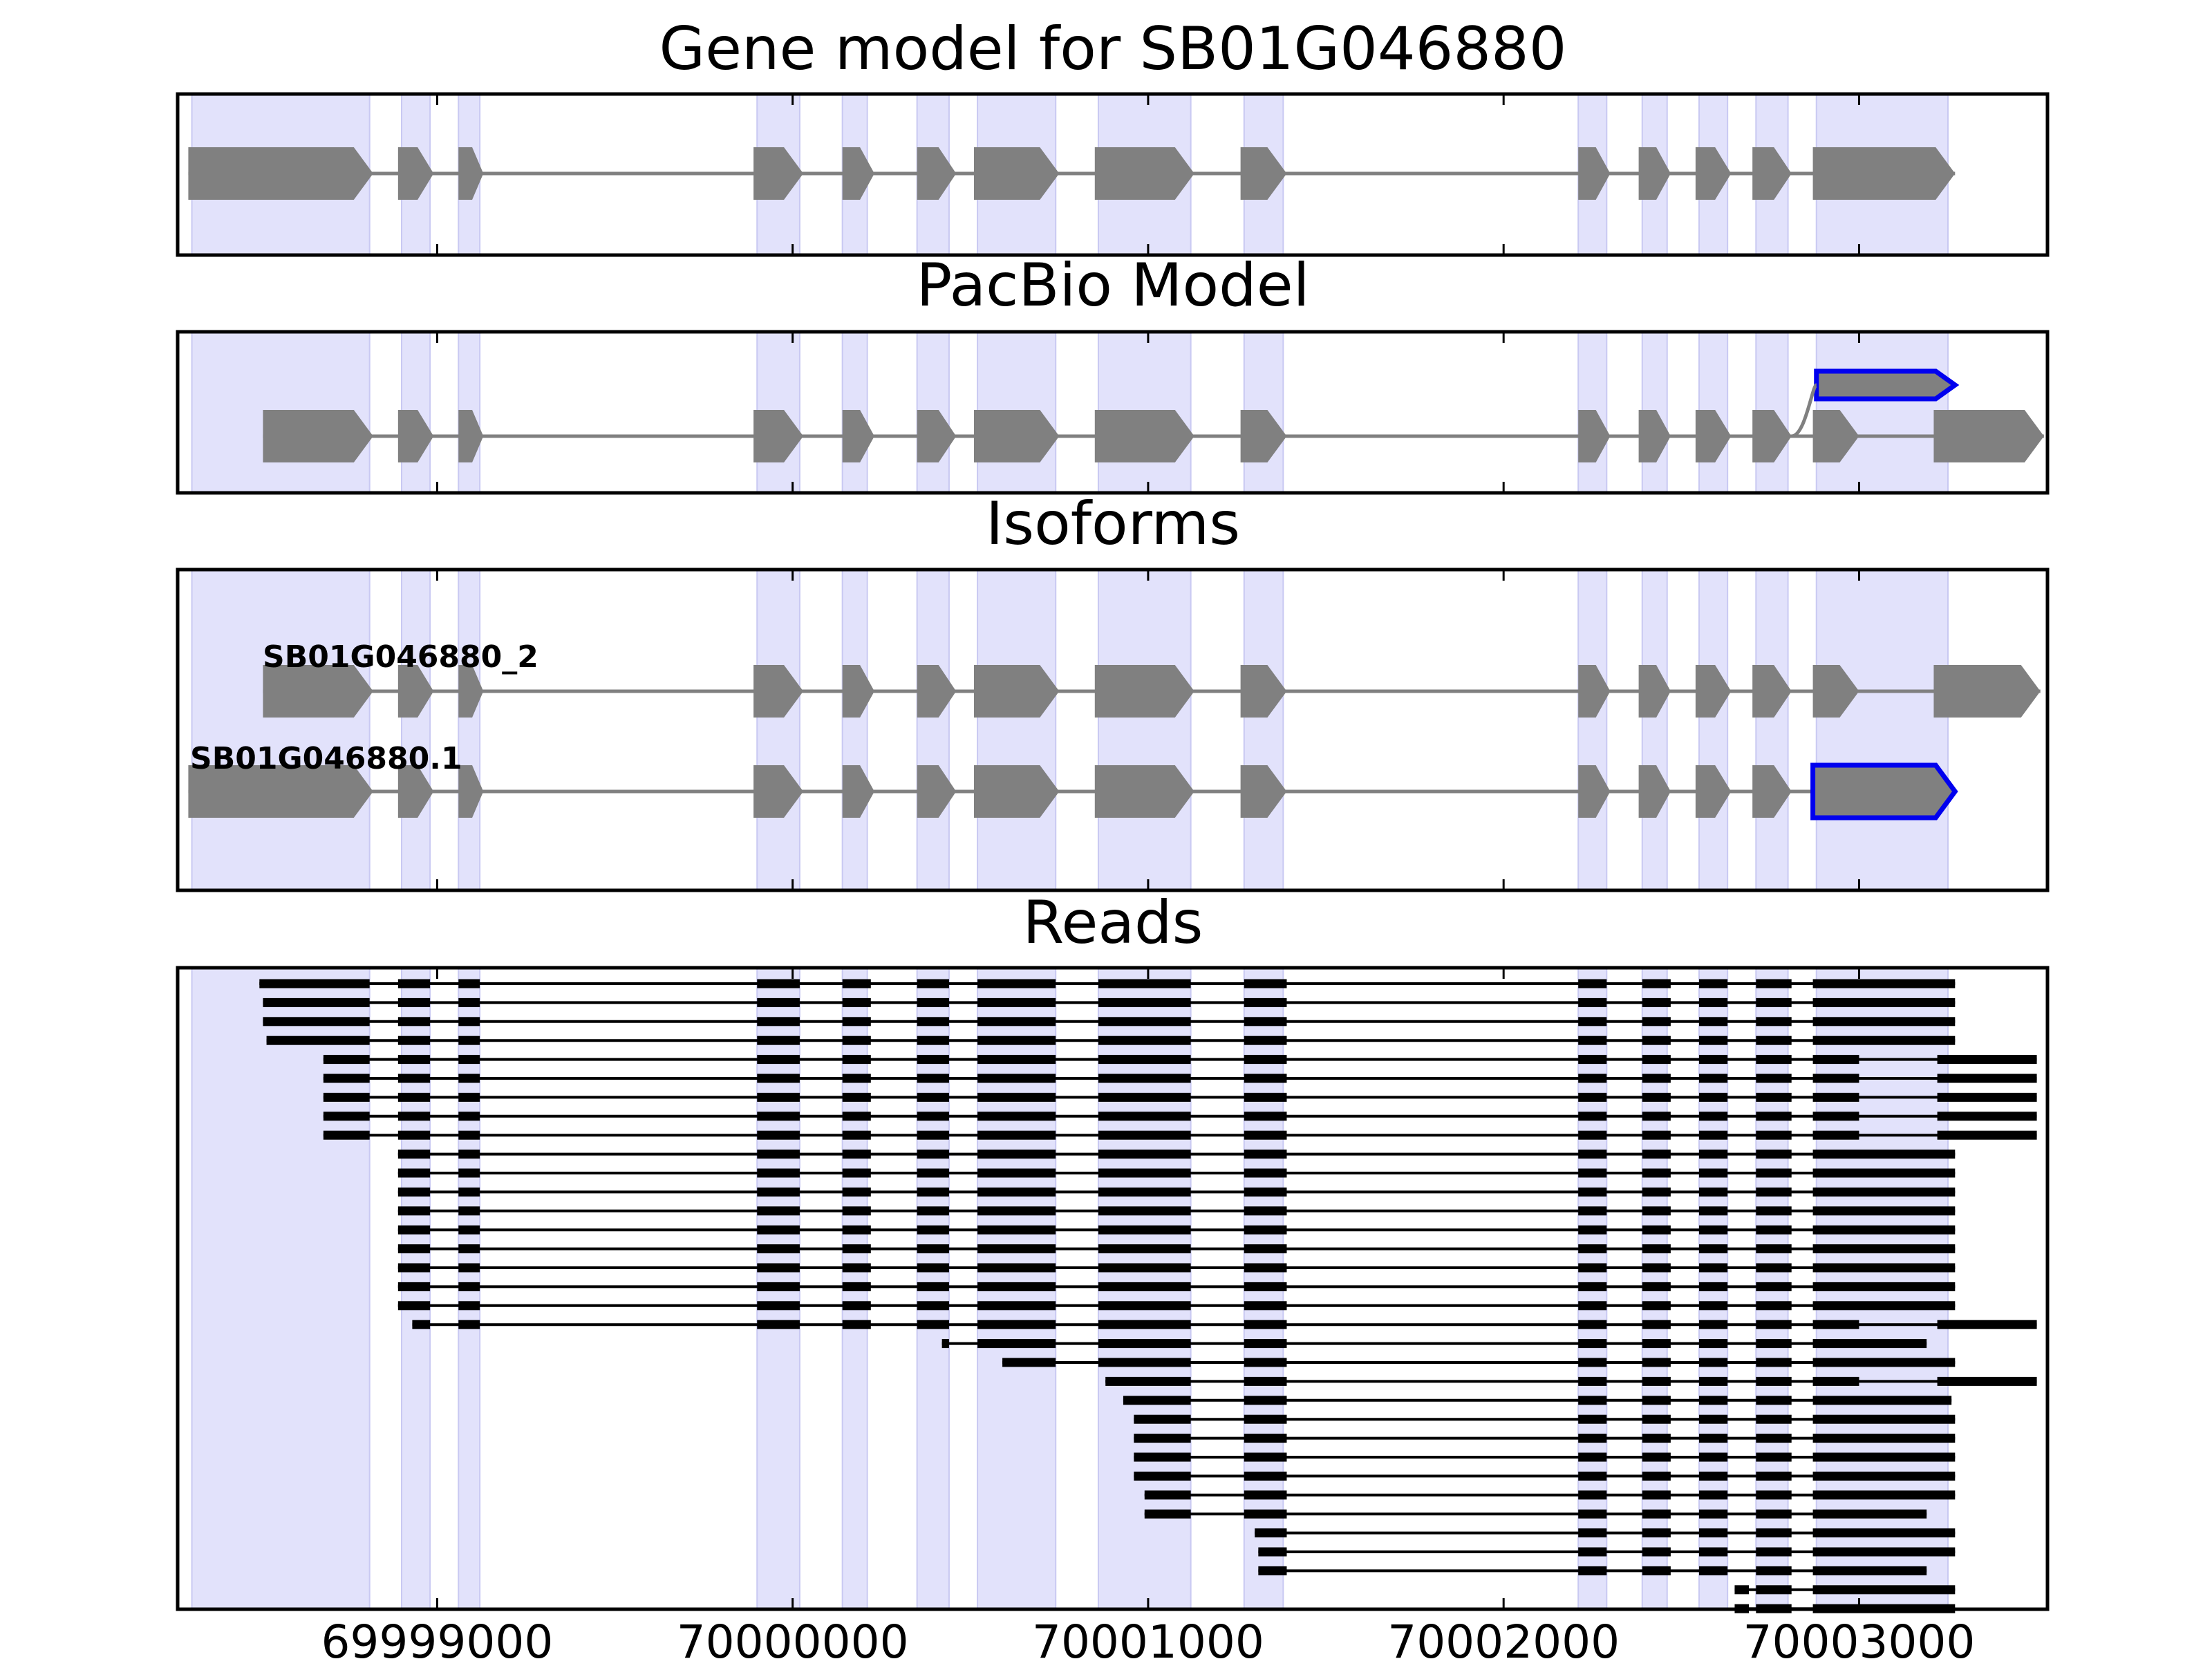  What do you see at coordinates (1113, 49) in the screenshot?
I see `panel-title-gene-model: Gene model for SB01G046880` at bounding box center [1113, 49].